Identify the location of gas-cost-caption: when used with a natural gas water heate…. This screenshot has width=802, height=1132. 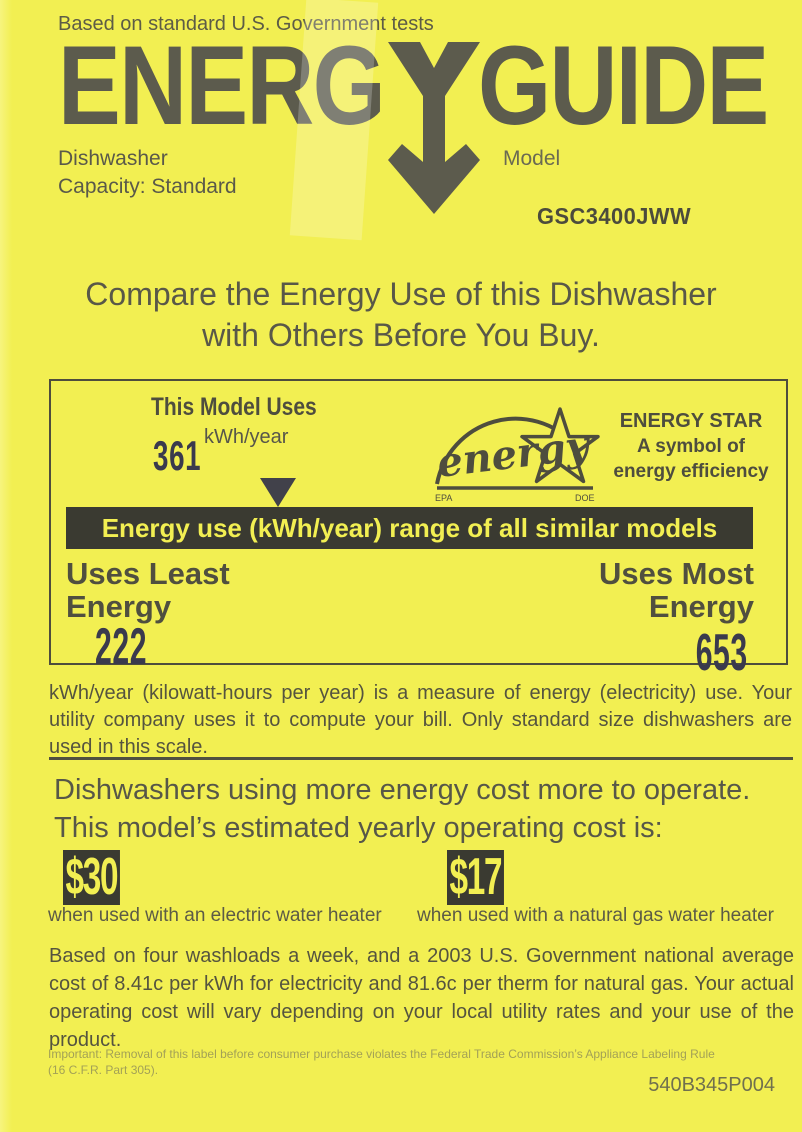
(595, 915).